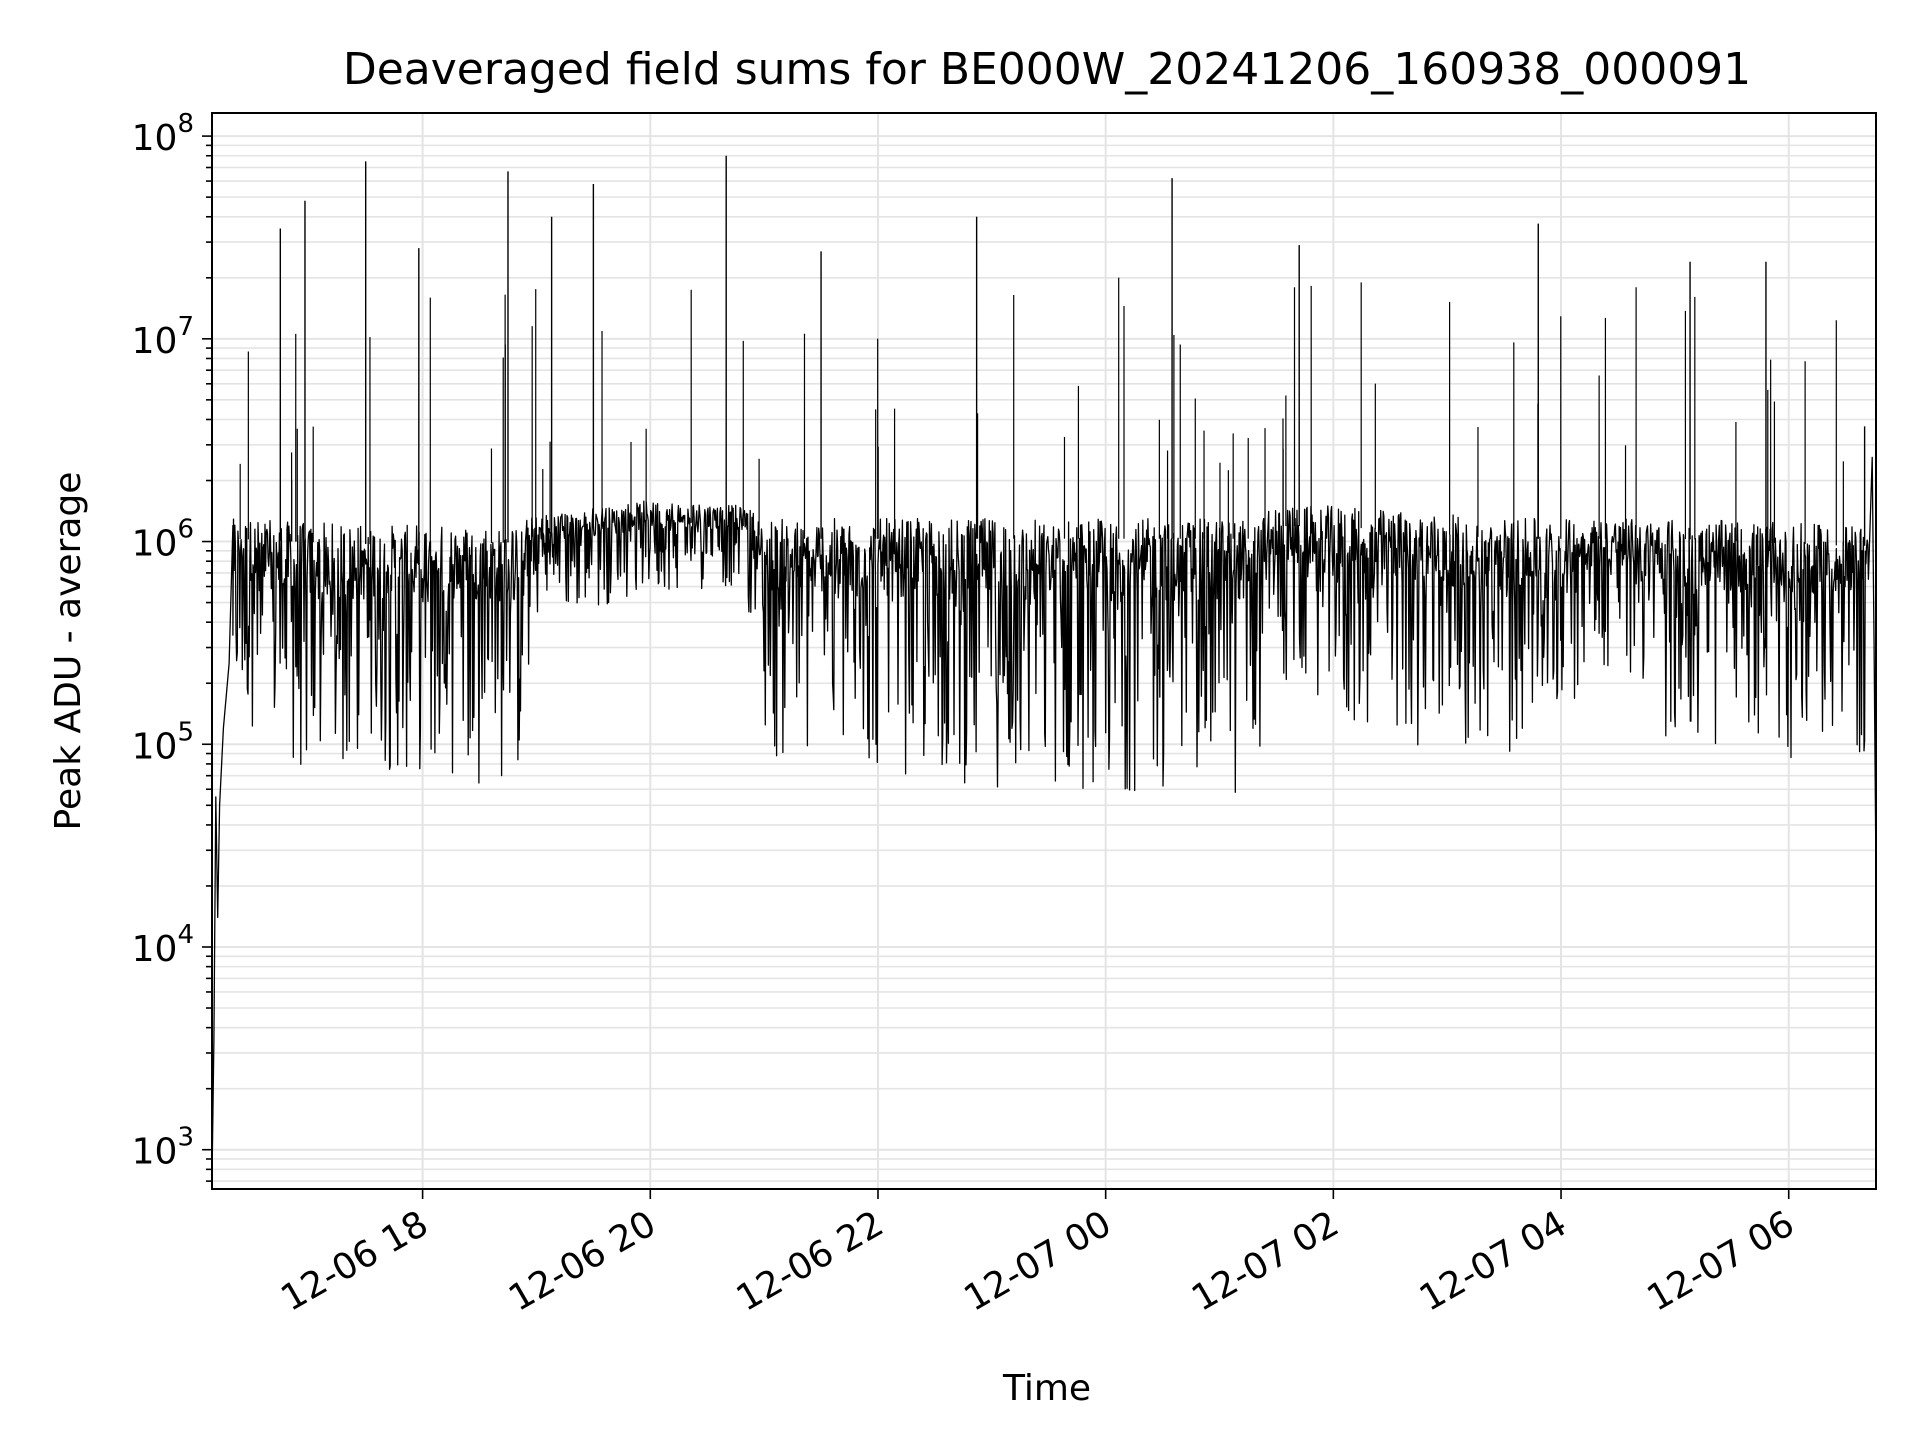 The image size is (1920, 1440). What do you see at coordinates (1046, 1388) in the screenshot?
I see `x-axis-label: Time` at bounding box center [1046, 1388].